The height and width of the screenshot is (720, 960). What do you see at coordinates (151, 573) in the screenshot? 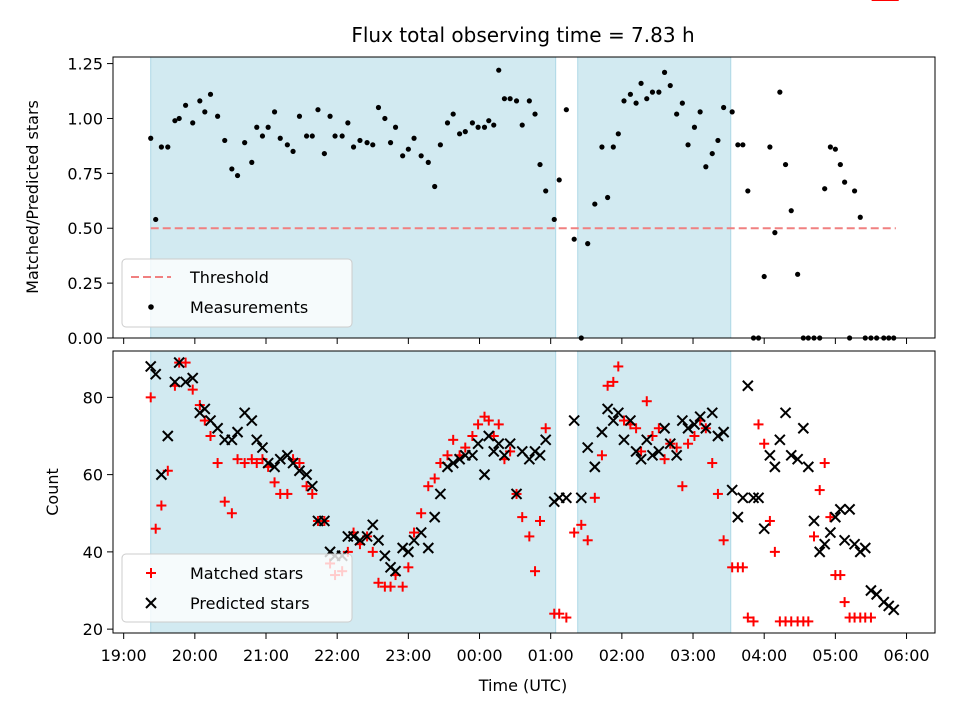
I see `matched-legend-marker` at bounding box center [151, 573].